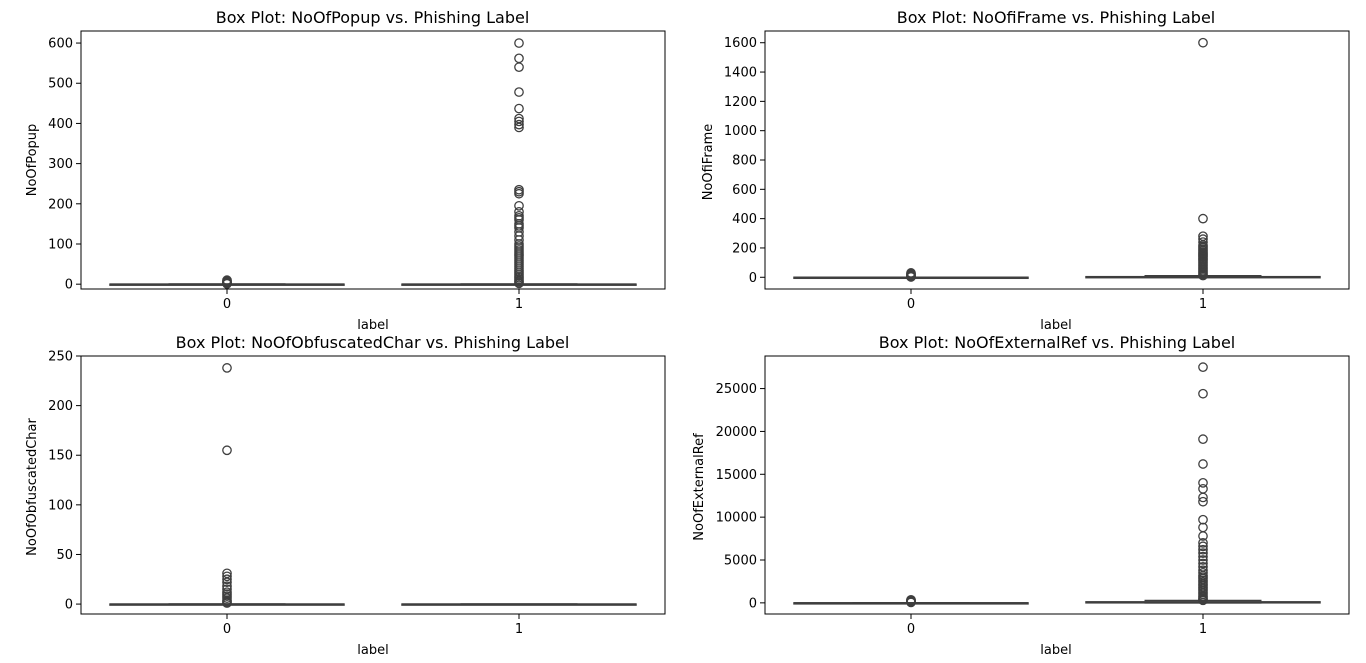 The image size is (1366, 663). Describe the element at coordinates (373, 17) in the screenshot. I see `subplot-title: Box Plot: NoOfPopup vs. Phishing Label` at that location.